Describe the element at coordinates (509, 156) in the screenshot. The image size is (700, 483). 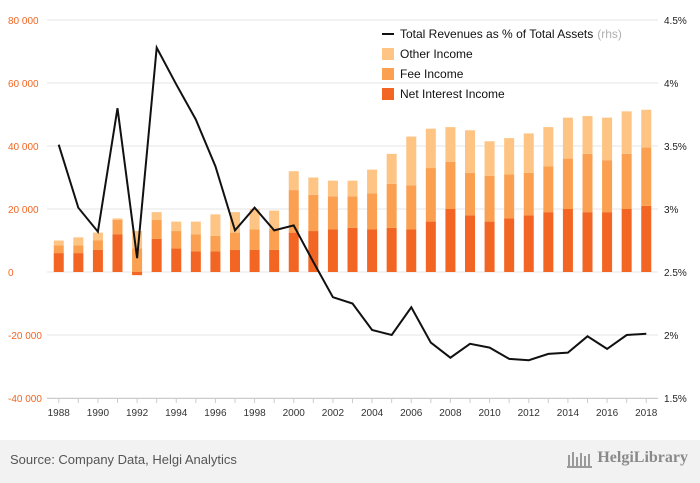
I see `bar-other-income-2011` at that location.